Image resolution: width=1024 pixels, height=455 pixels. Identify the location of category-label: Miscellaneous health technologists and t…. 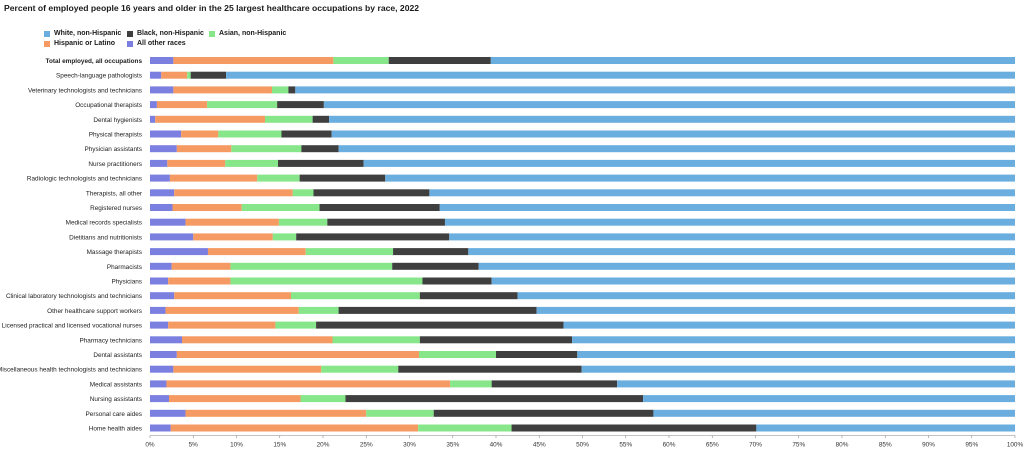
(71, 370).